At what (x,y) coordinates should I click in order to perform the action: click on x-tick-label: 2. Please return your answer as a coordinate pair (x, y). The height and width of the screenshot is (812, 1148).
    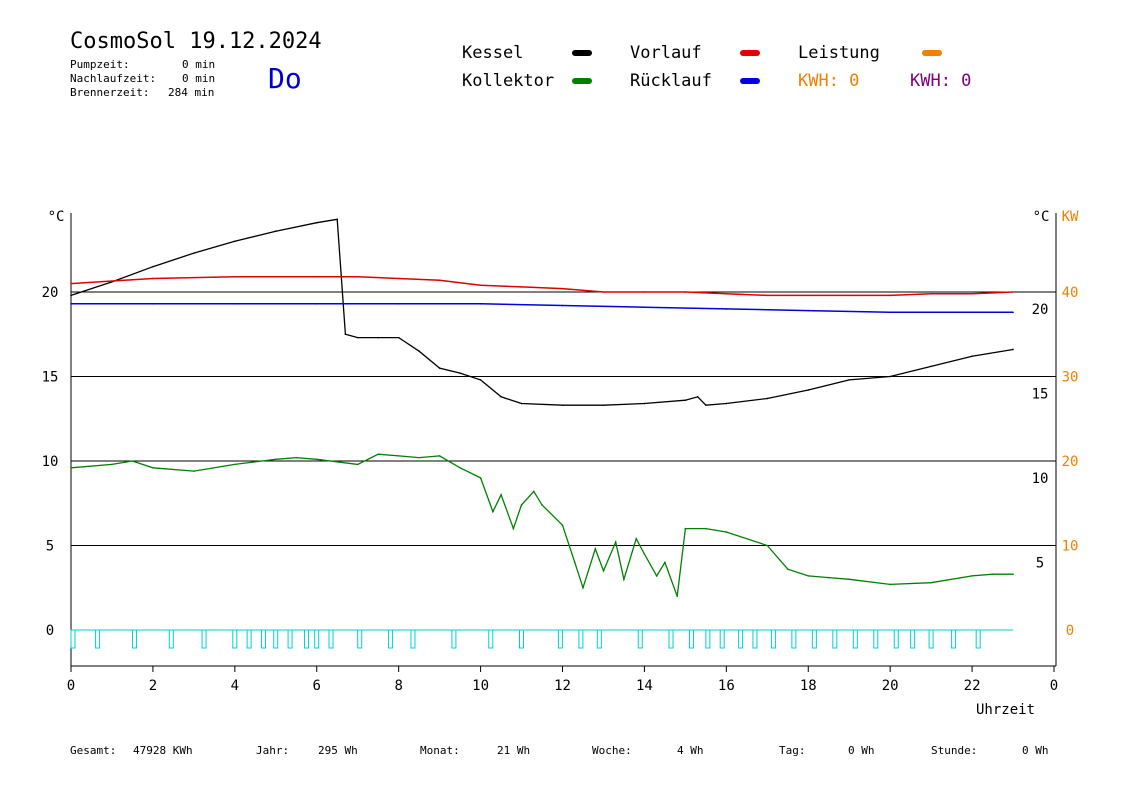
    Looking at the image, I should click on (153, 686).